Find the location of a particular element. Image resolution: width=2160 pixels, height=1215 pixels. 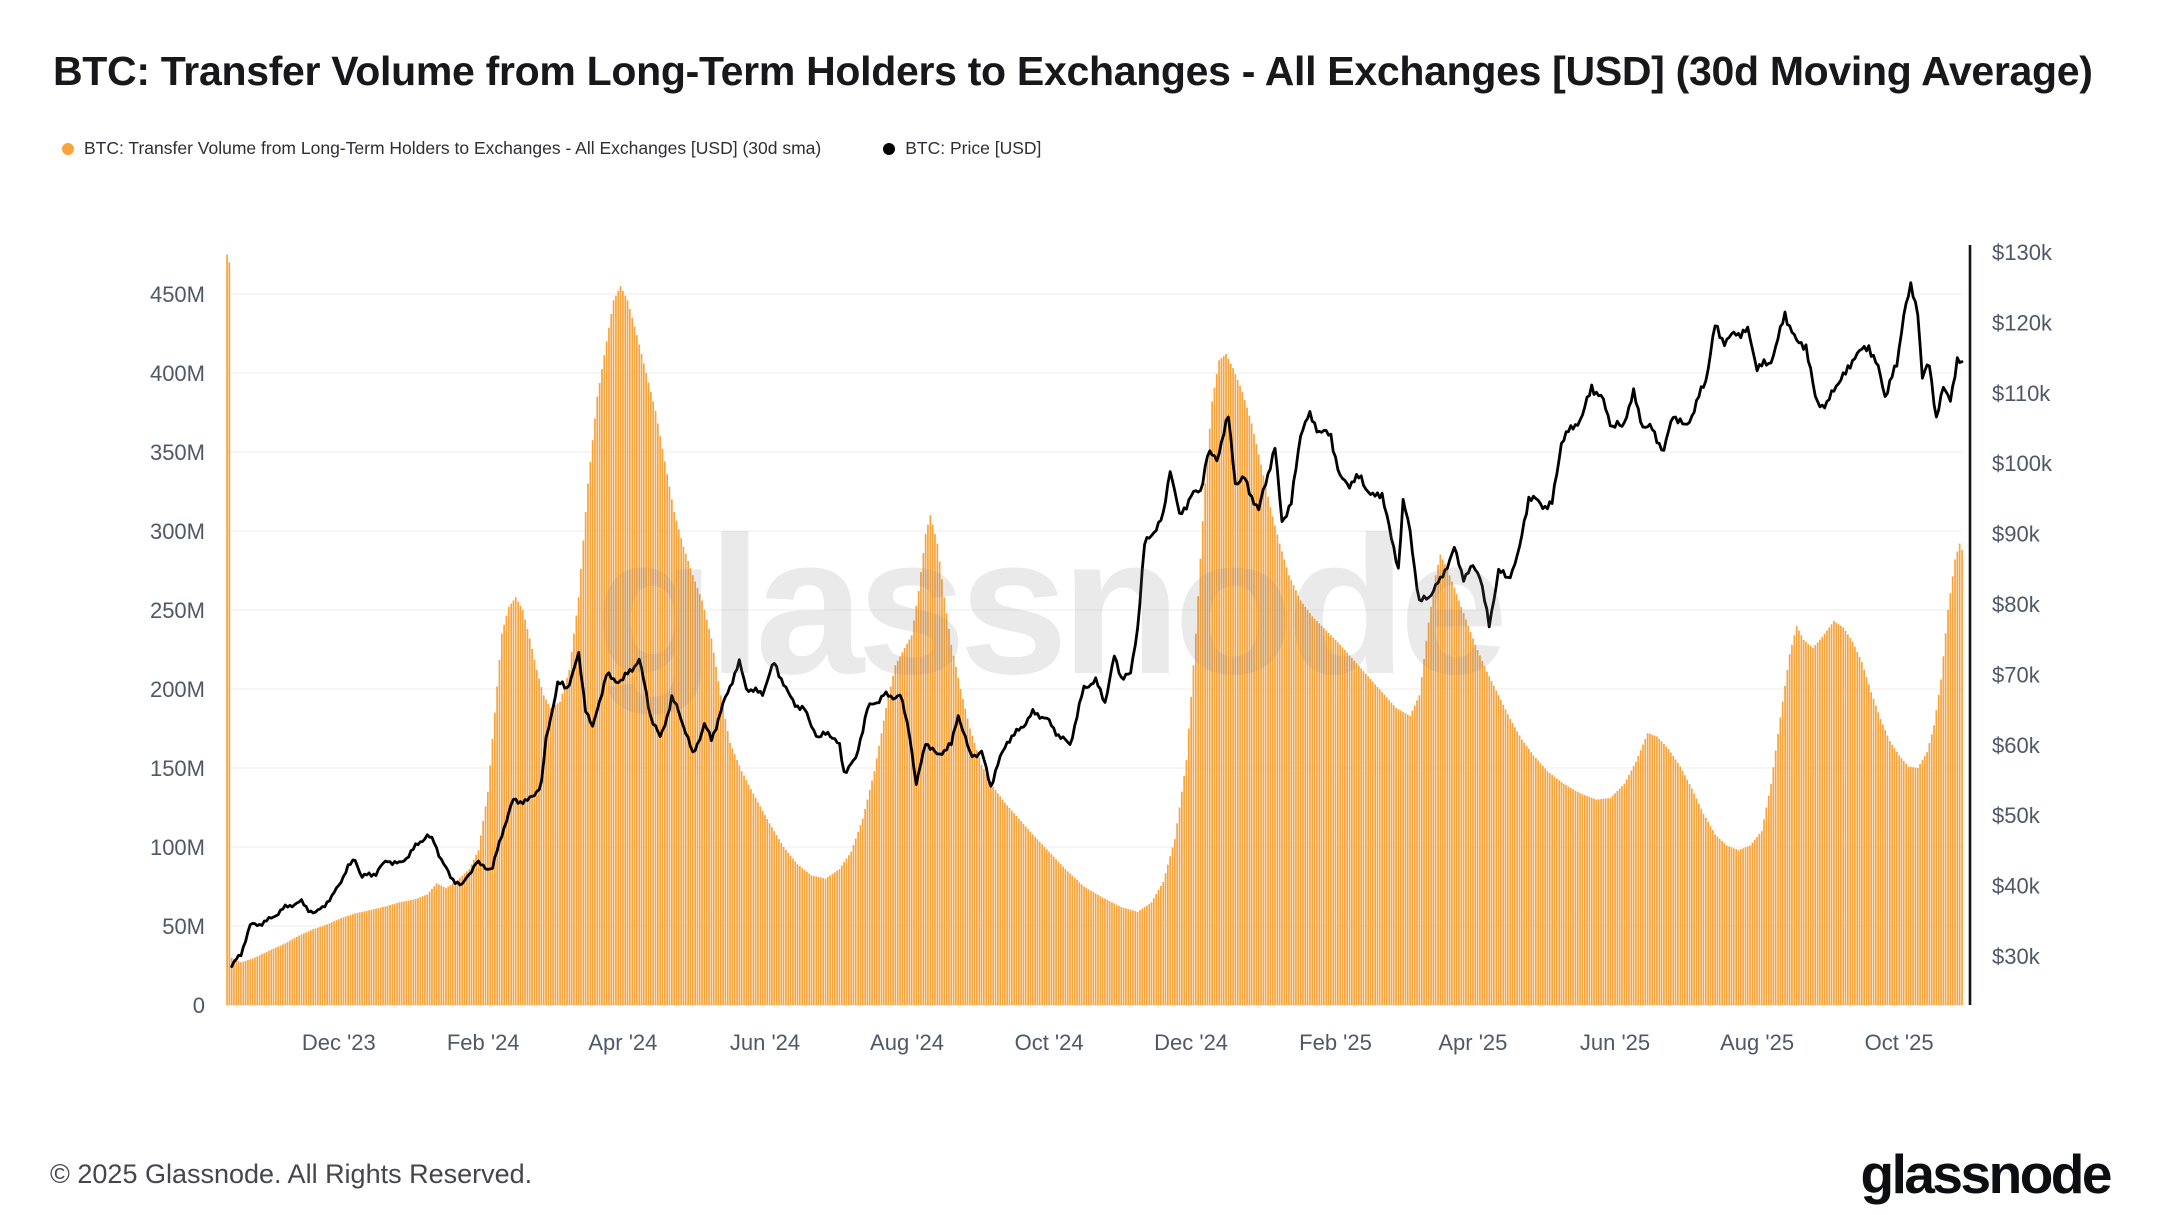

right-axis-tick-label: $60k is located at coordinates (2016, 745).